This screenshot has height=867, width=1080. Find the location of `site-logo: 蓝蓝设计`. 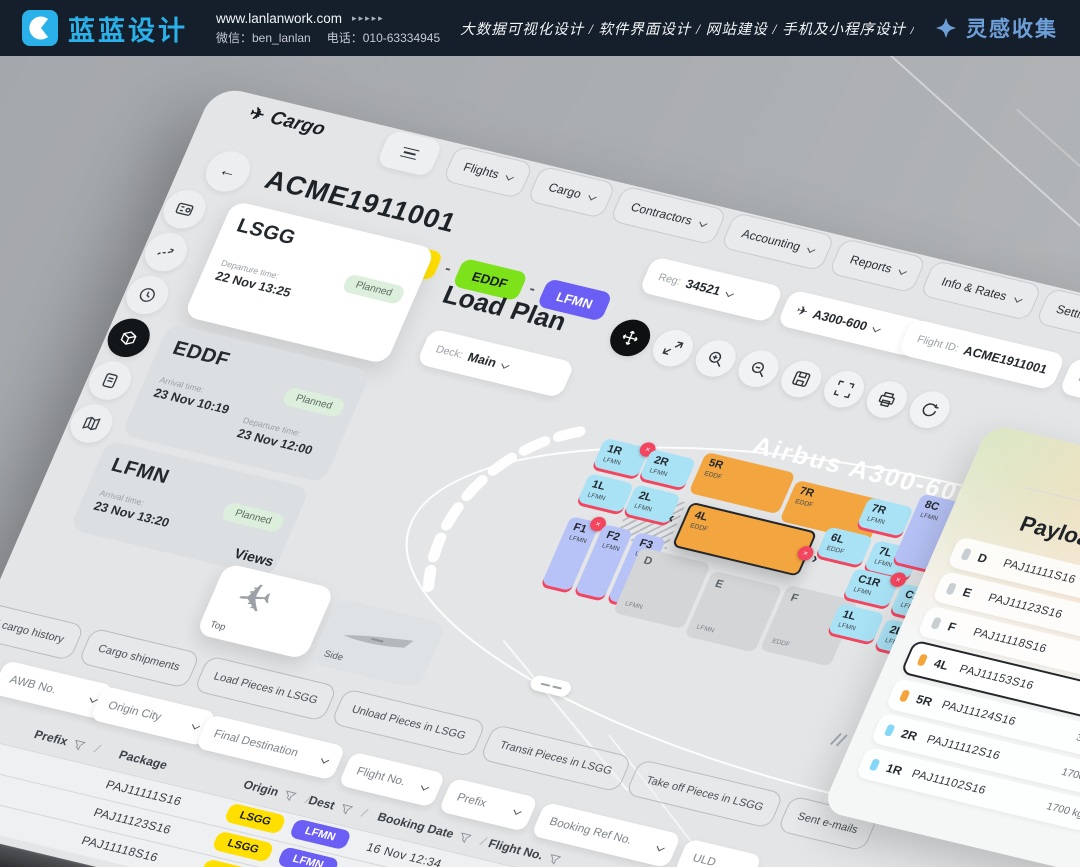

site-logo: 蓝蓝设计 is located at coordinates (105, 28).